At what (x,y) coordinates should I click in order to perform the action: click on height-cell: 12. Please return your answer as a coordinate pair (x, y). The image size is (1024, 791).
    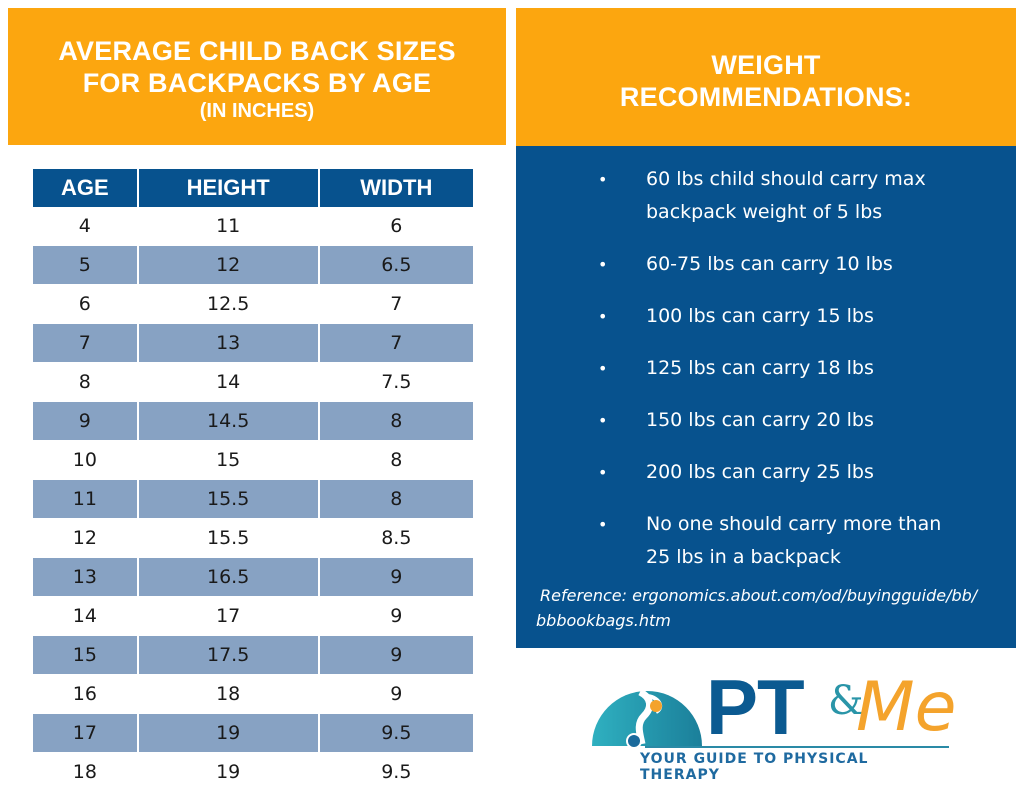
    Looking at the image, I should click on (229, 265).